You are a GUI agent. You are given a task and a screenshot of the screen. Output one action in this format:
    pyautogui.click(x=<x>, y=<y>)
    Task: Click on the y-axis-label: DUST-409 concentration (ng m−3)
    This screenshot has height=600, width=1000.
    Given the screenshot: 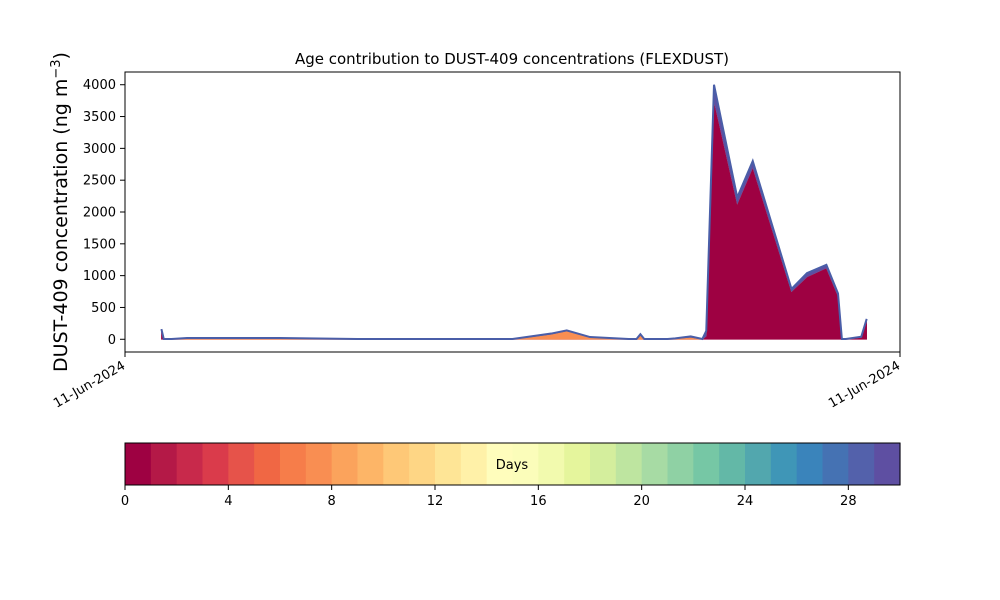 What is the action you would take?
    pyautogui.click(x=61, y=212)
    